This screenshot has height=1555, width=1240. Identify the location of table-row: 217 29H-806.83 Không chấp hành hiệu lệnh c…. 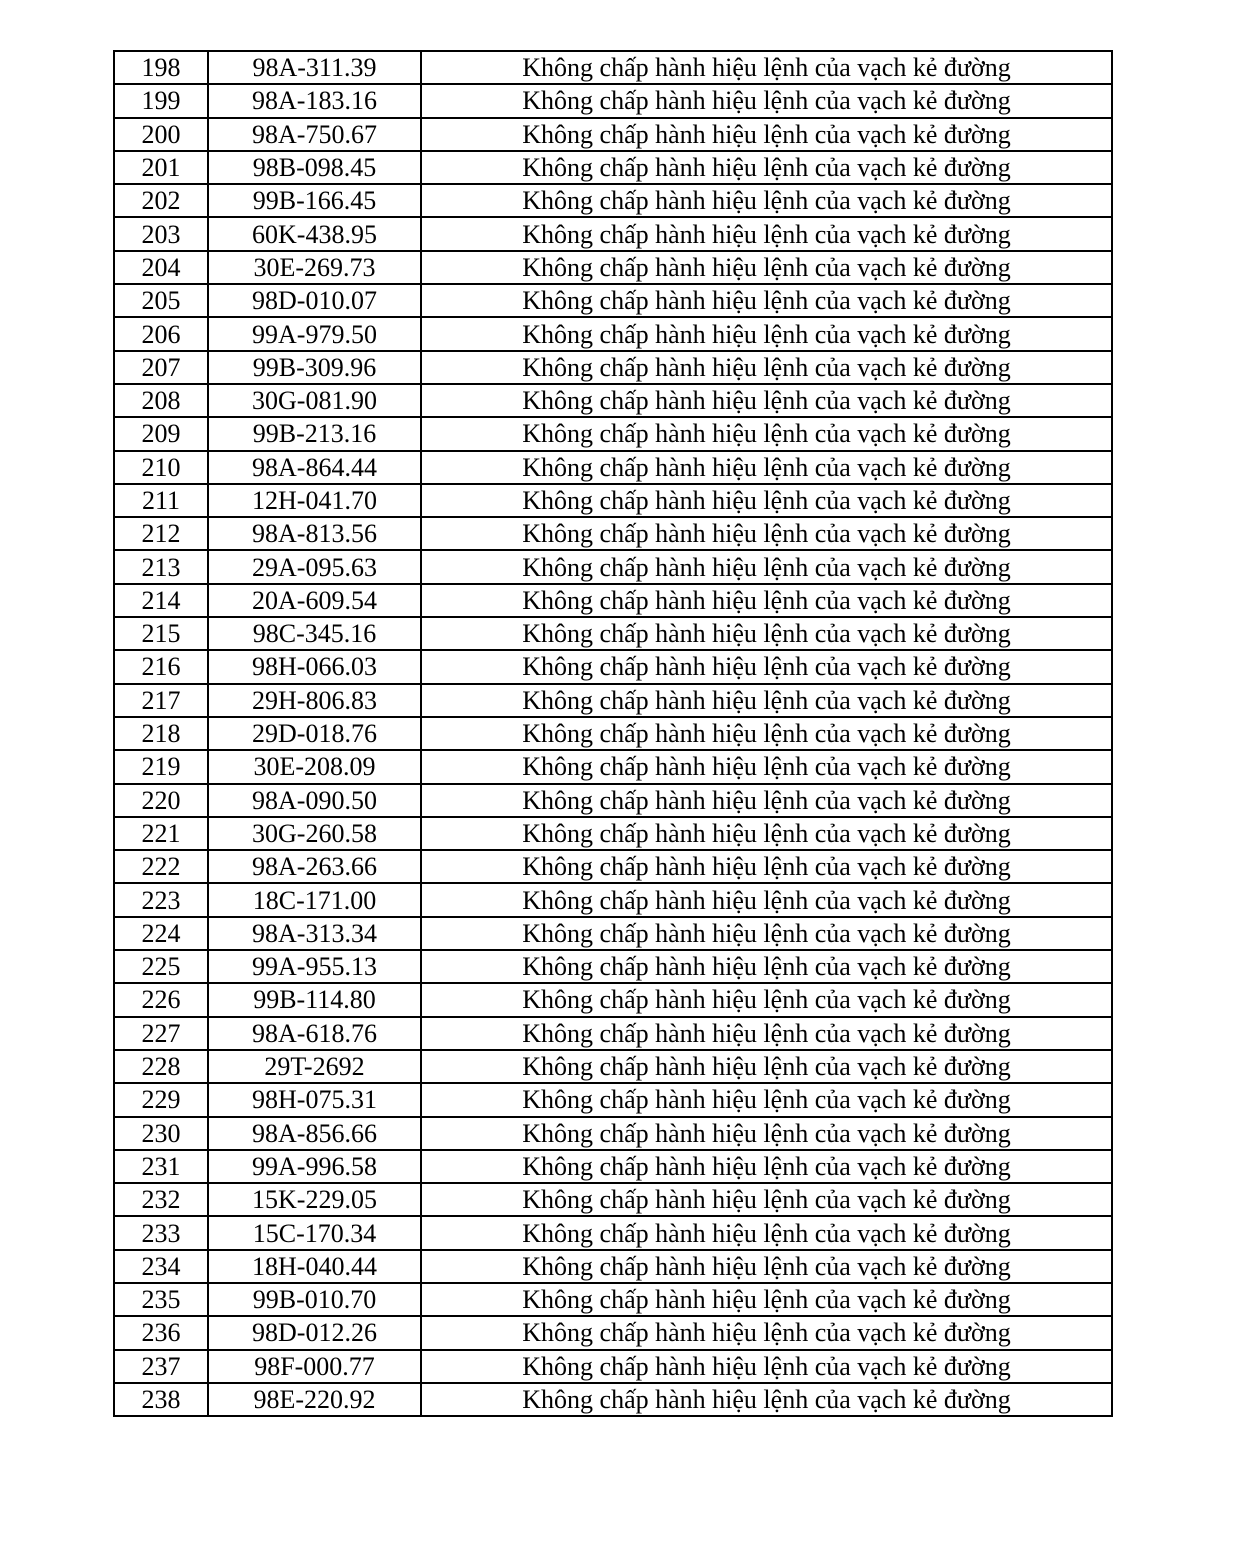
(613, 700).